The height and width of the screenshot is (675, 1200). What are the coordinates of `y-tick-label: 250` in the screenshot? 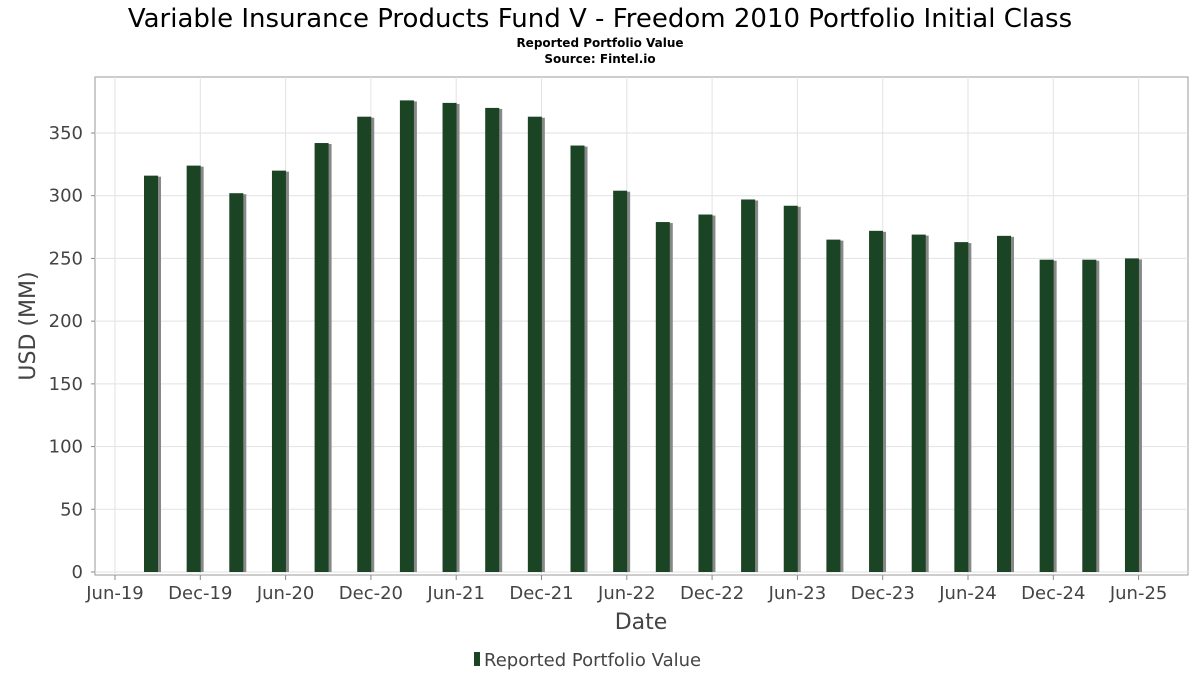 It's located at (66, 258).